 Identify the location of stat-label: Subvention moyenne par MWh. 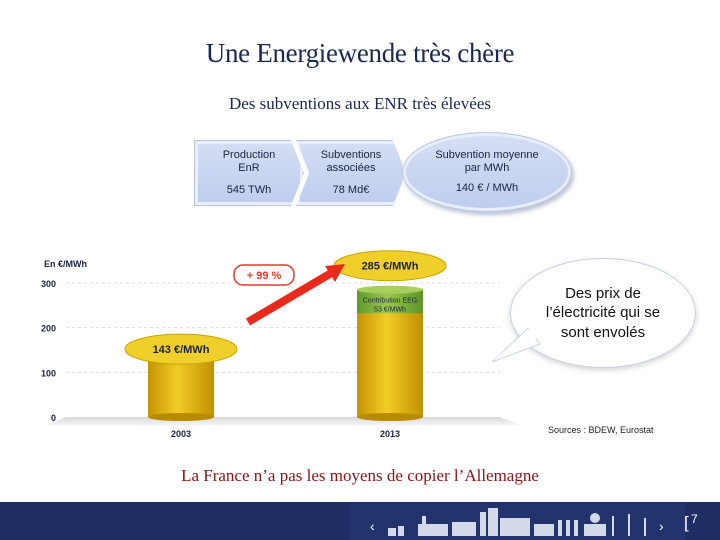
(487, 161).